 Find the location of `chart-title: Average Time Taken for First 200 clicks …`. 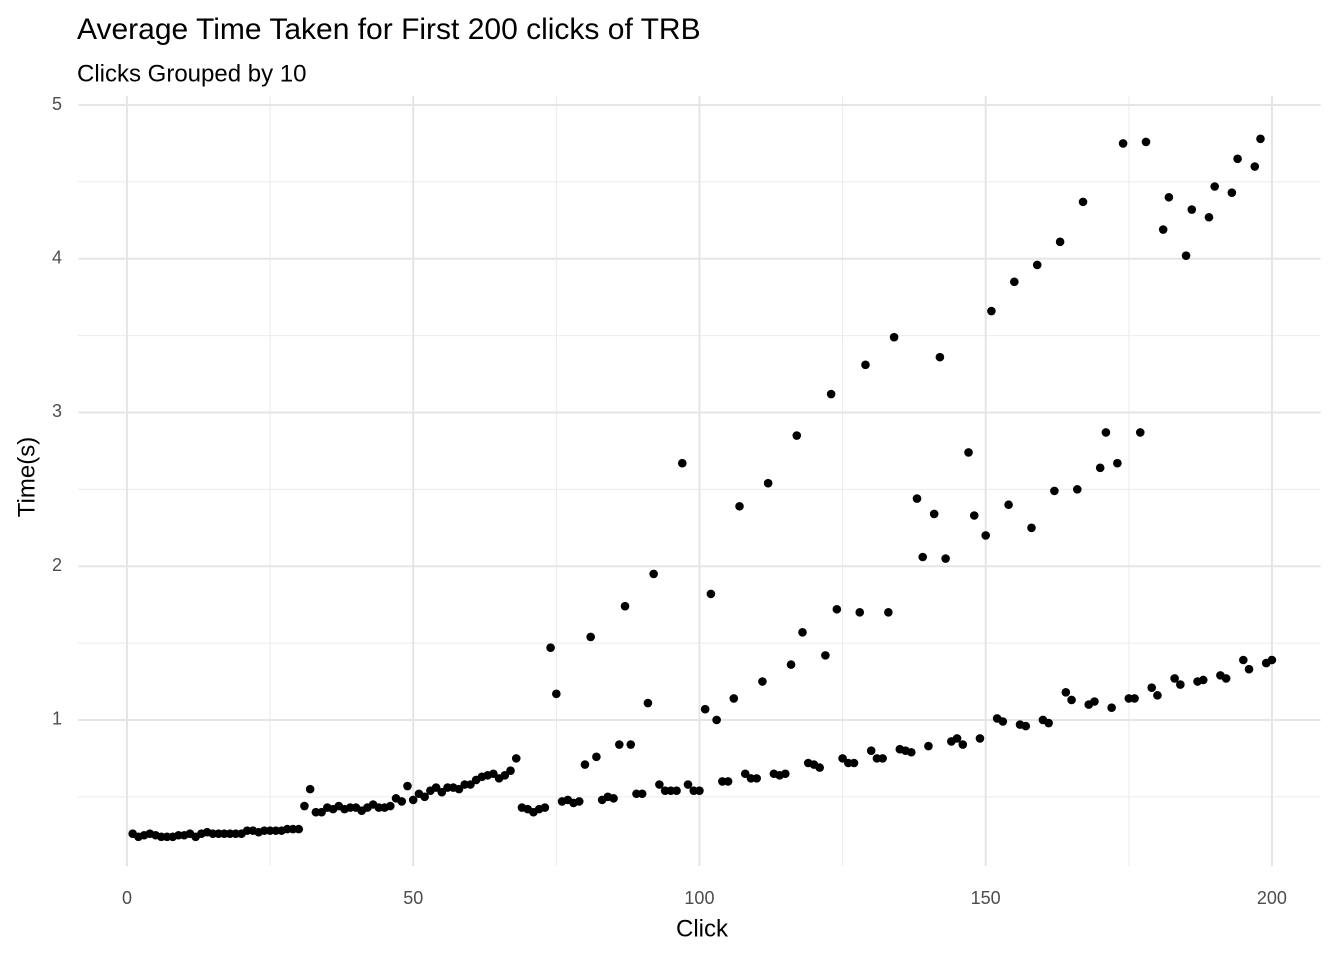

chart-title: Average Time Taken for First 200 clicks … is located at coordinates (389, 29).